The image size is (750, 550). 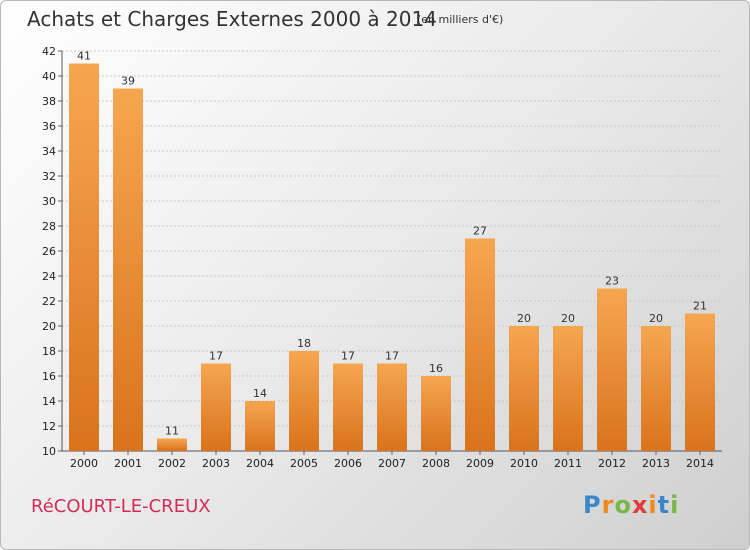 What do you see at coordinates (49, 326) in the screenshot?
I see `y-tick-label: 20` at bounding box center [49, 326].